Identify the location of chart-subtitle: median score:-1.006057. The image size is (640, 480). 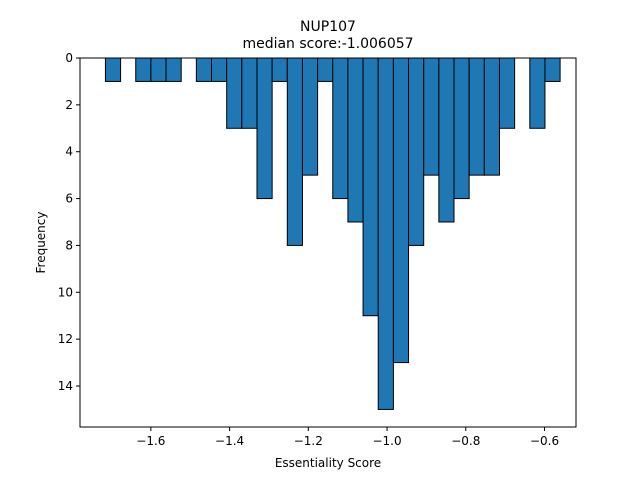
(327, 44).